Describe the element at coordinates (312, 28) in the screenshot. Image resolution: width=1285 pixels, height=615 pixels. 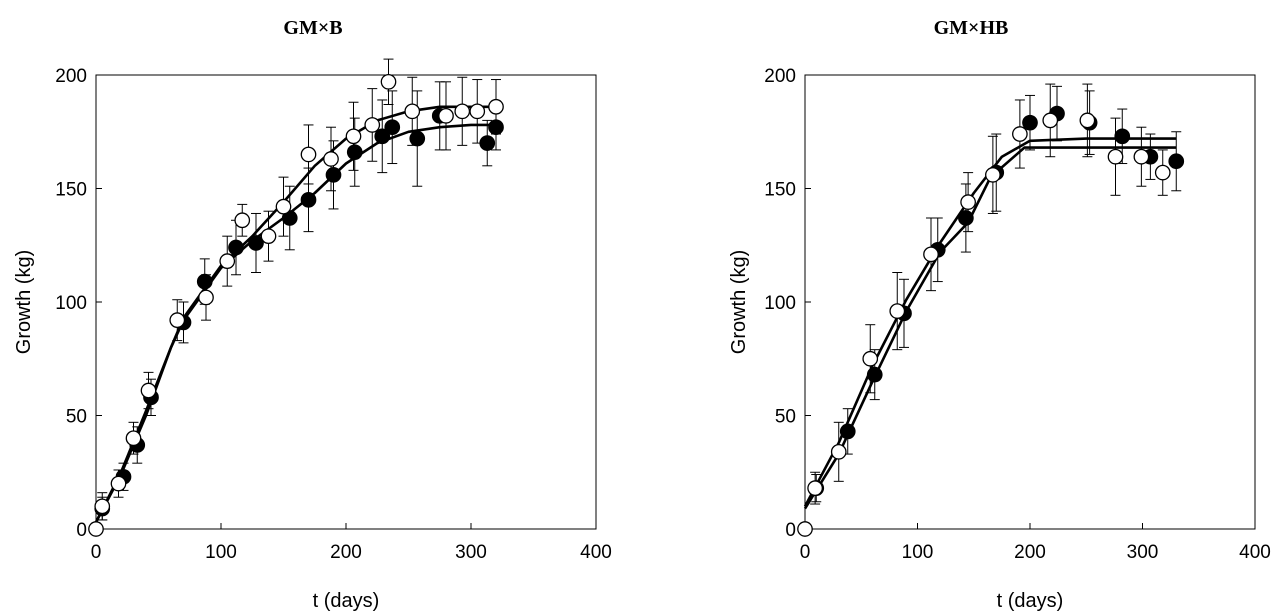
I see `chart-title: GM×B` at that location.